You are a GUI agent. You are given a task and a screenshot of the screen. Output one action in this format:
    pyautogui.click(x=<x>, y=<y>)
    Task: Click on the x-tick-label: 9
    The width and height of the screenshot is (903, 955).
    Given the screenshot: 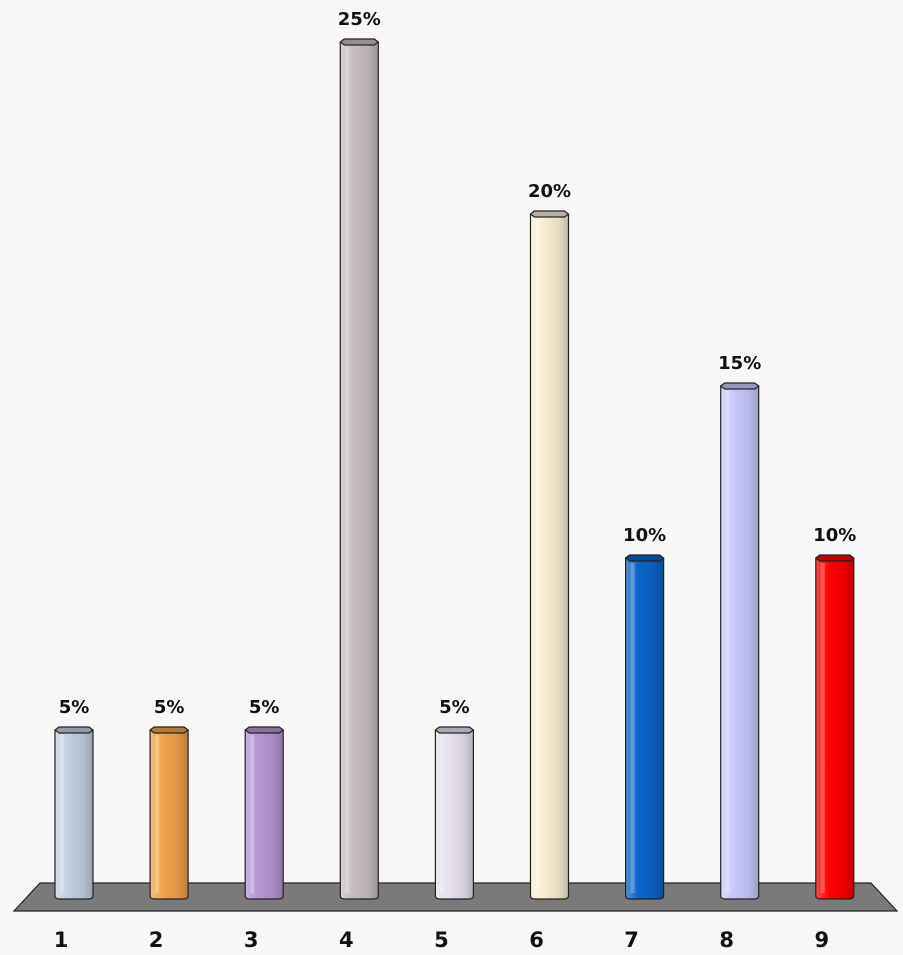 What is the action you would take?
    pyautogui.click(x=821, y=940)
    